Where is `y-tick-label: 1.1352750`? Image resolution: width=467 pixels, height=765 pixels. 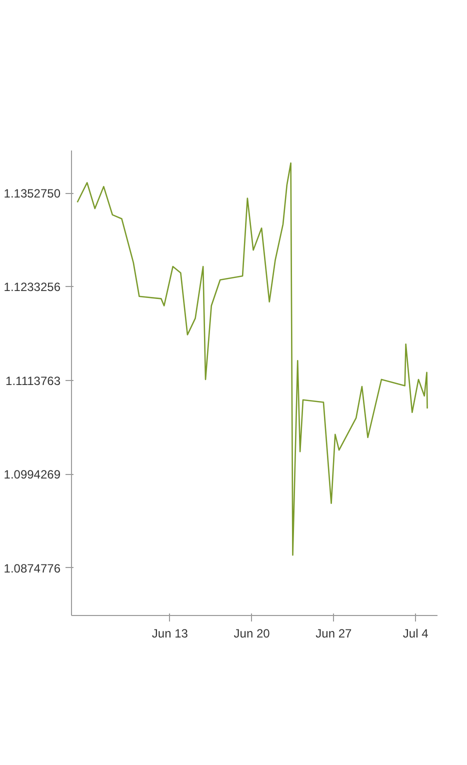 y-tick-label: 1.1352750 is located at coordinates (32, 193).